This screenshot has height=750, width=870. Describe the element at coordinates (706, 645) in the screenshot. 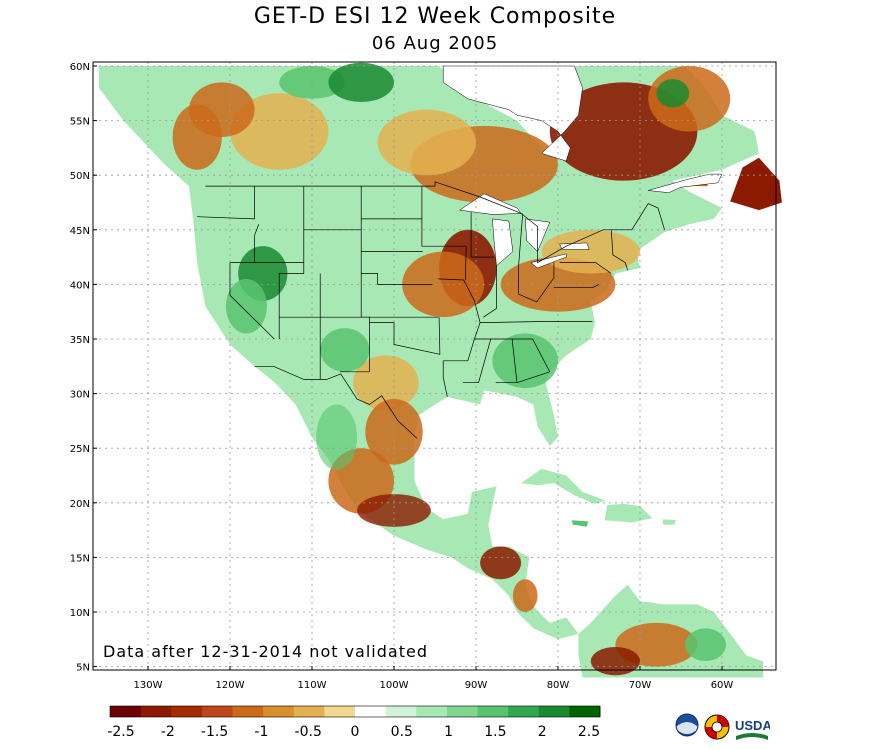

I see `guyana-wet-patch` at that location.